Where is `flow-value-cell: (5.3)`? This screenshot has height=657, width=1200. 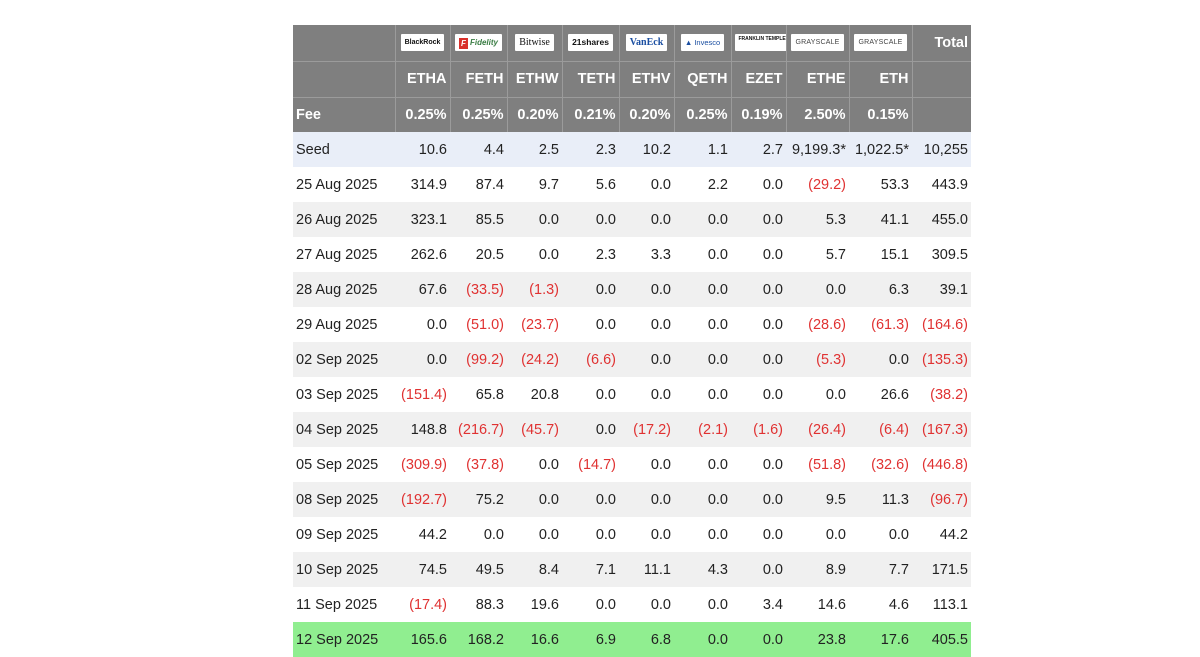 flow-value-cell: (5.3) is located at coordinates (831, 359).